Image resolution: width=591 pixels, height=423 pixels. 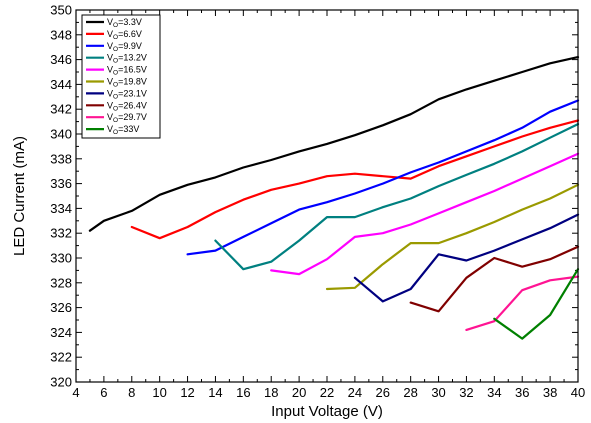 I want to click on y-tick-label: 346, so click(x=61, y=59).